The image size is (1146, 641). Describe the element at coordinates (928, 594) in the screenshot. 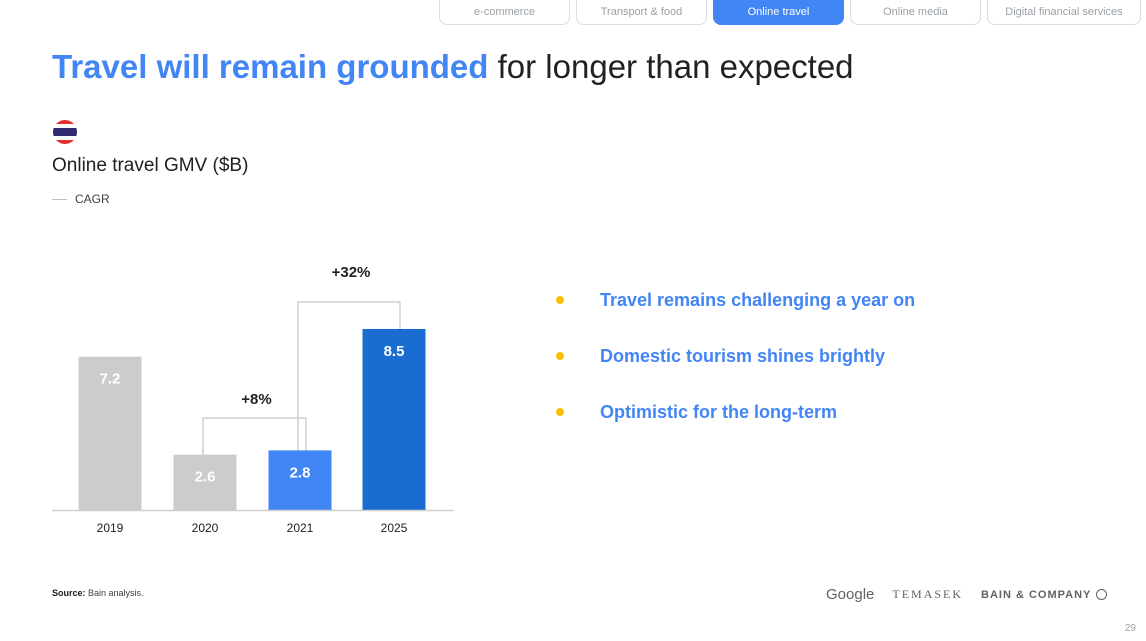

I see `temasek-logo: TEMASEK` at that location.